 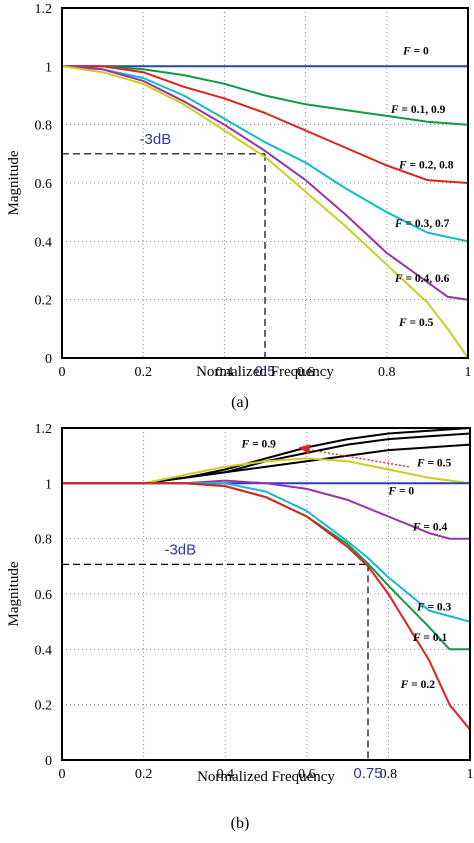 I want to click on series-label: F = 0.2, 0.8, so click(x=426, y=165).